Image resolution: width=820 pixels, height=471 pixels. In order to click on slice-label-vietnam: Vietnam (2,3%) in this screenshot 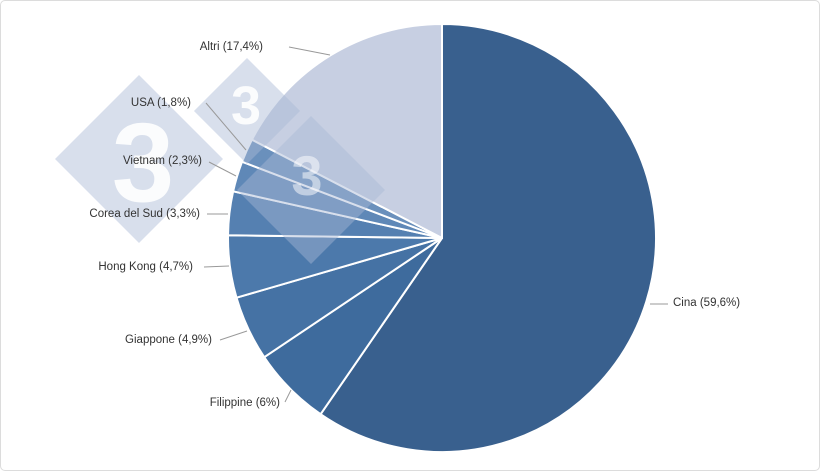, I will do `click(162, 161)`.